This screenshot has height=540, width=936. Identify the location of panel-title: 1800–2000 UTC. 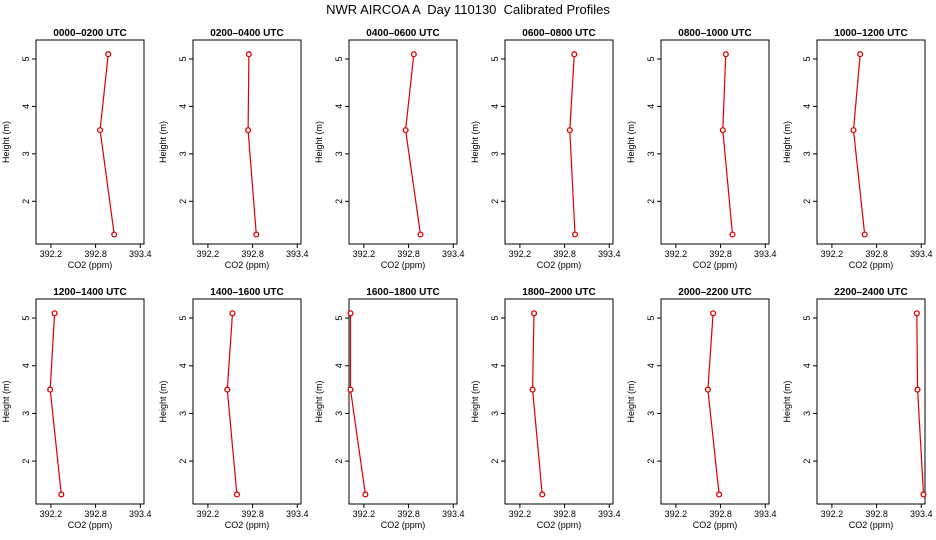
(558, 292).